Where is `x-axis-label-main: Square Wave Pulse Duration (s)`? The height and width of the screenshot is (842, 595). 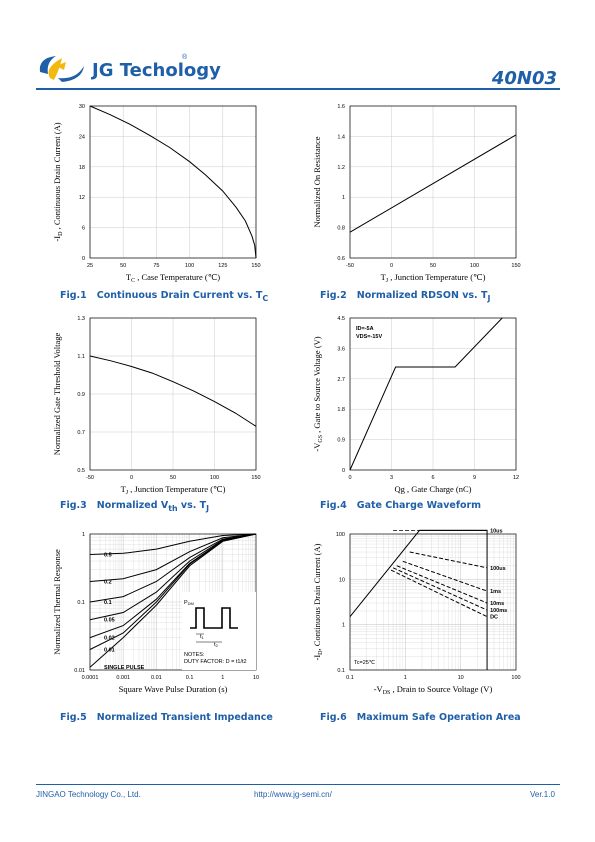
x-axis-label-main: Square Wave Pulse Duration (s) is located at coordinates (173, 689).